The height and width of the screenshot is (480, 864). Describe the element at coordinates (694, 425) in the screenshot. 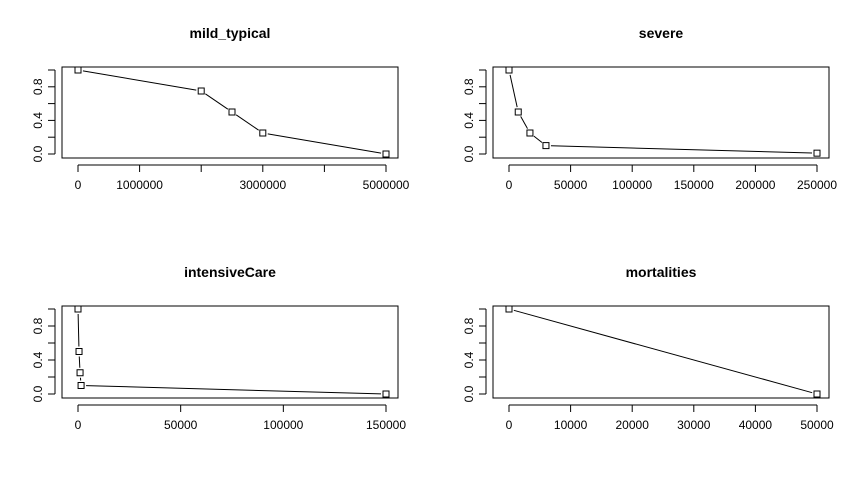

I see `x-tick-label: 30000` at that location.